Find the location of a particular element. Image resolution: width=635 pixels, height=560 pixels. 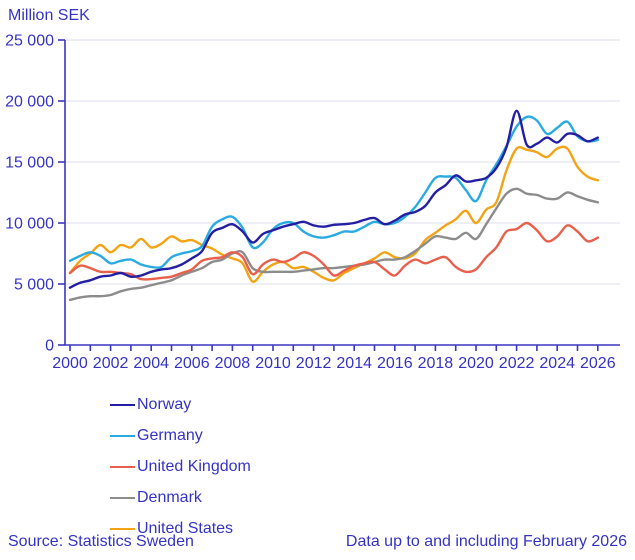

x-tick-label: 2008 is located at coordinates (233, 363).